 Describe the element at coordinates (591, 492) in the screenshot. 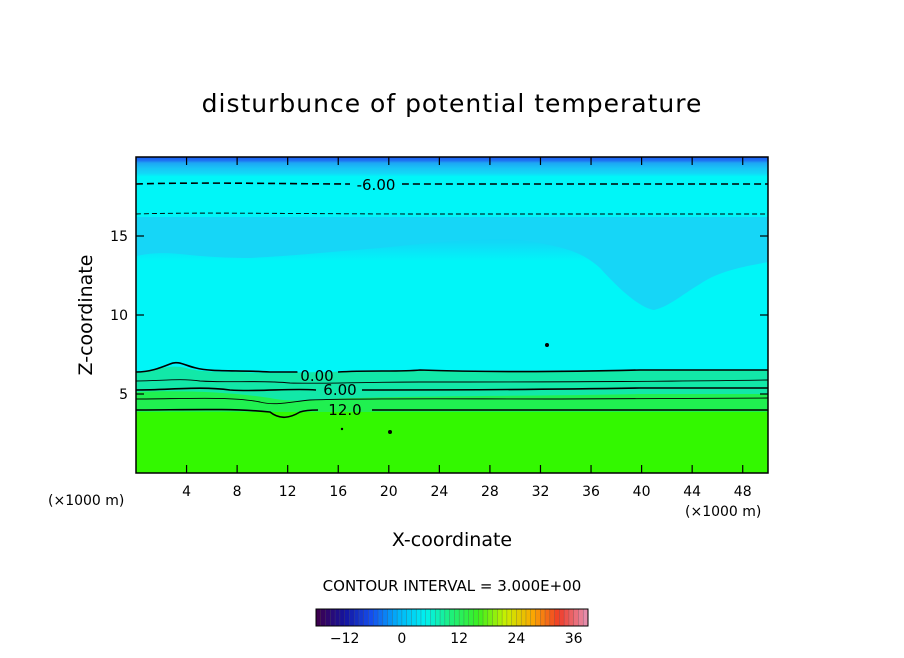

I see `x-tick-label: 36` at that location.